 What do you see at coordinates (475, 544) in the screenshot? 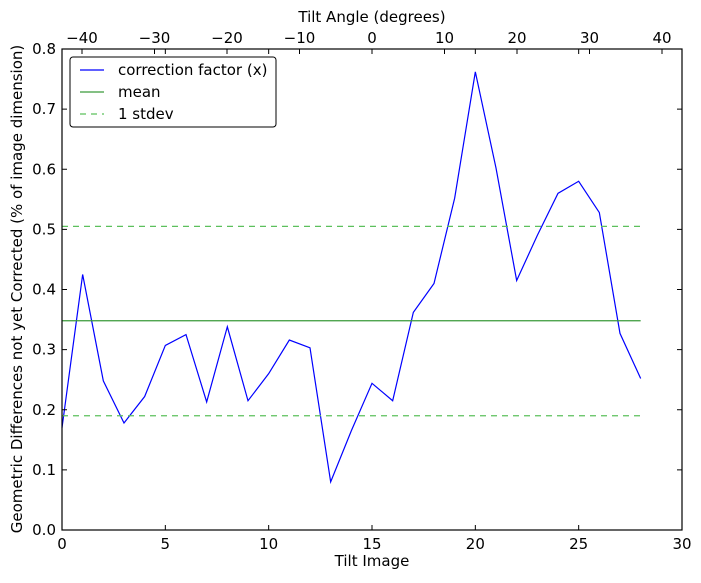
I see `x-tick-label: 20` at bounding box center [475, 544].